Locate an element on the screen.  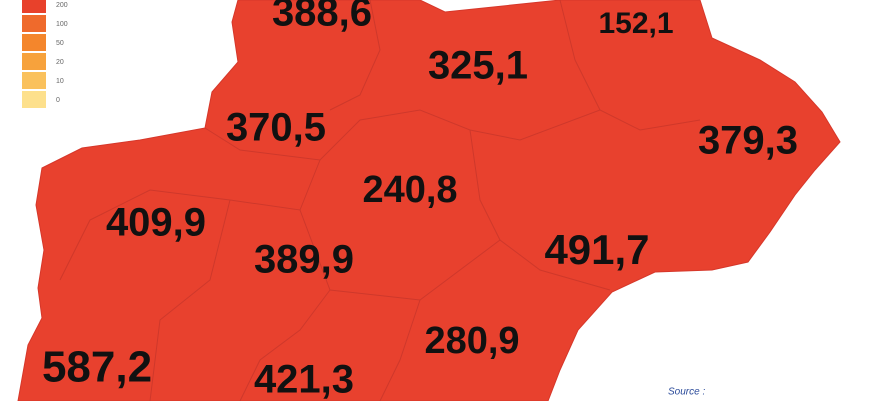
region-value: 152,1 is located at coordinates (635, 23).